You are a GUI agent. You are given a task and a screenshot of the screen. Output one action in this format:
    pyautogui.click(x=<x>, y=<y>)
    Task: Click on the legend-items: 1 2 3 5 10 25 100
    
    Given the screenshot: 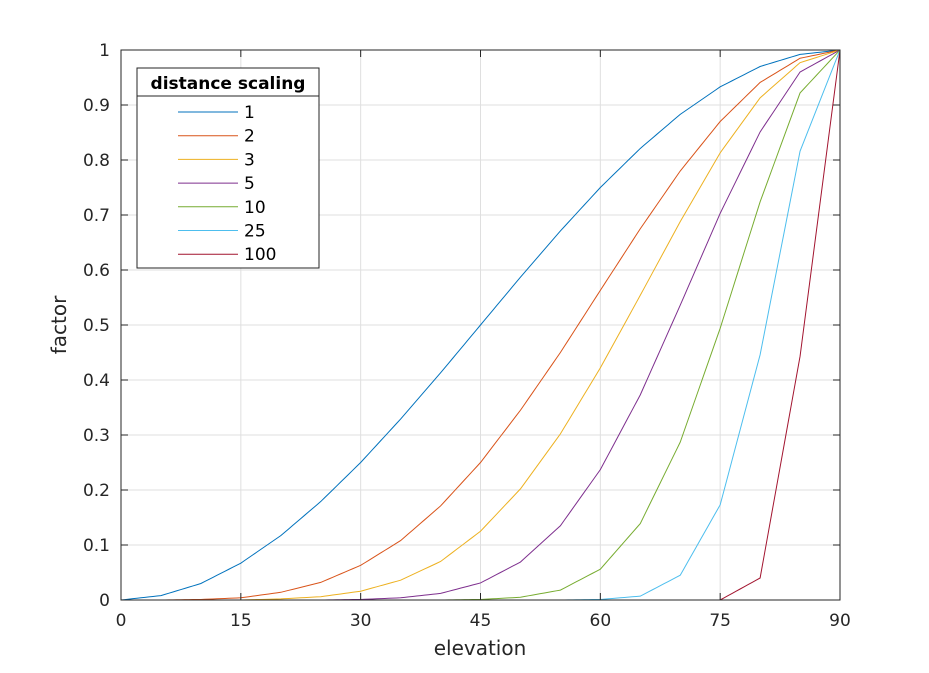 What is the action you would take?
    pyautogui.click(x=227, y=184)
    